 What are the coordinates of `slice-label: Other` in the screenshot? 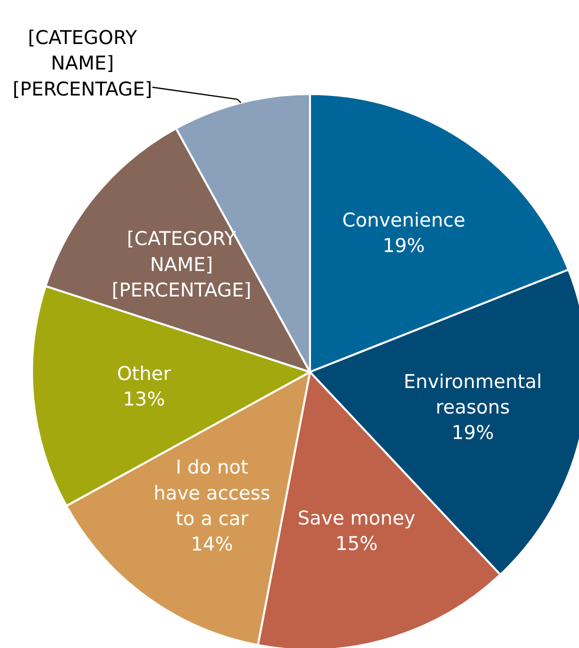 It's located at (144, 374).